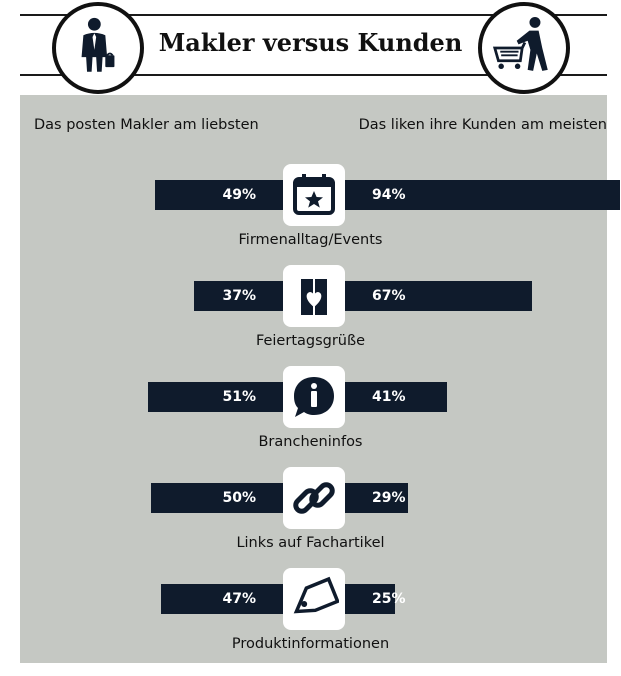  Describe the element at coordinates (314, 296) in the screenshot. I see `greeting-card-heart-icon` at that location.